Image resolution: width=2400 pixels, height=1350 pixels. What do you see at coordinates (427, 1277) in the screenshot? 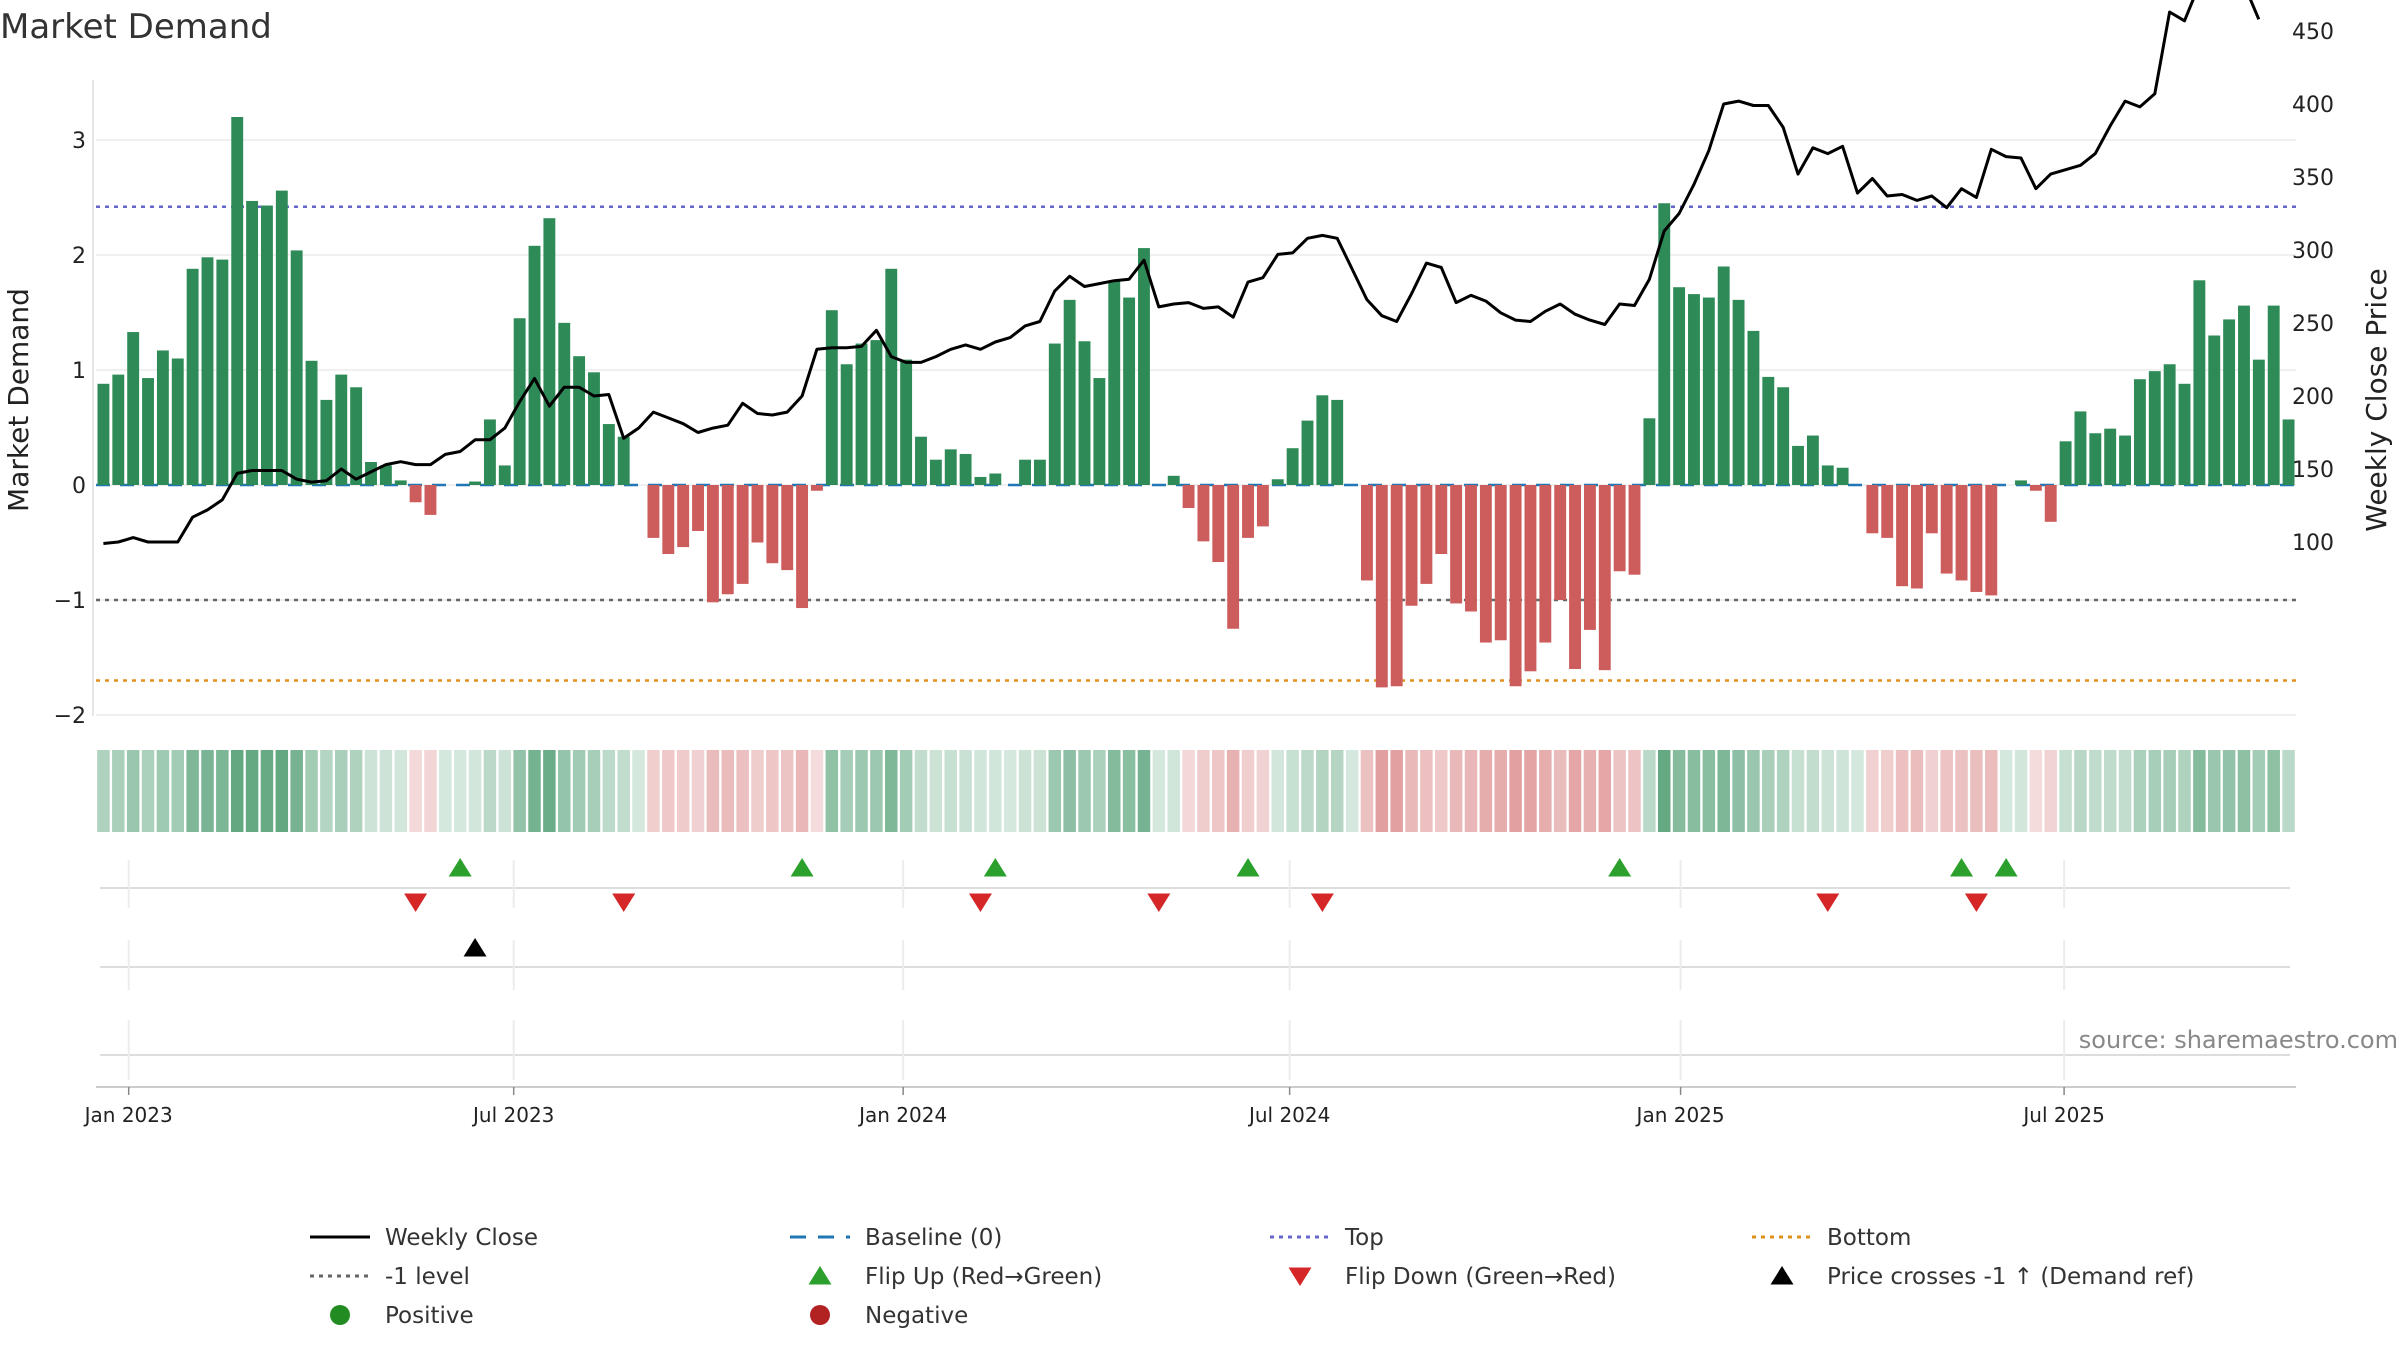
I see `legend-label: -1 level` at bounding box center [427, 1277].